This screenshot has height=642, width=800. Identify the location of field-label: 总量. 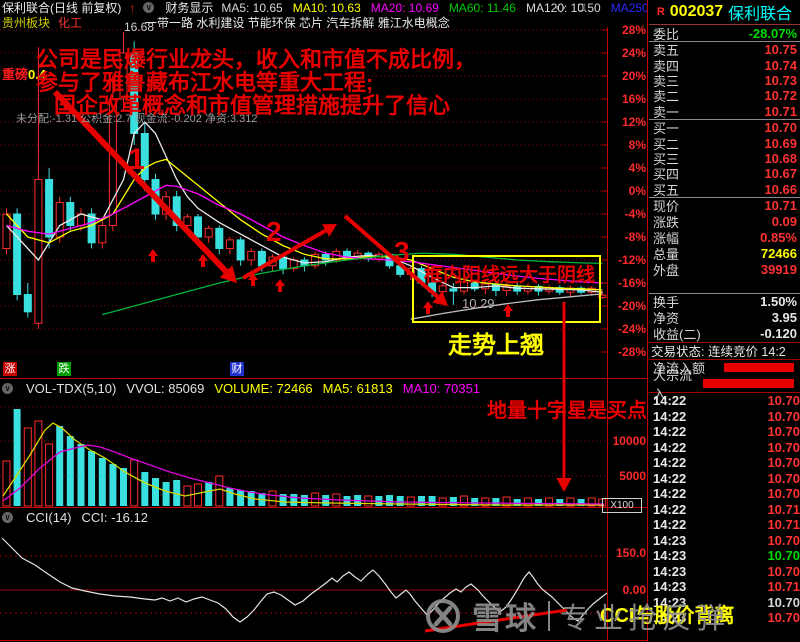
(666, 255).